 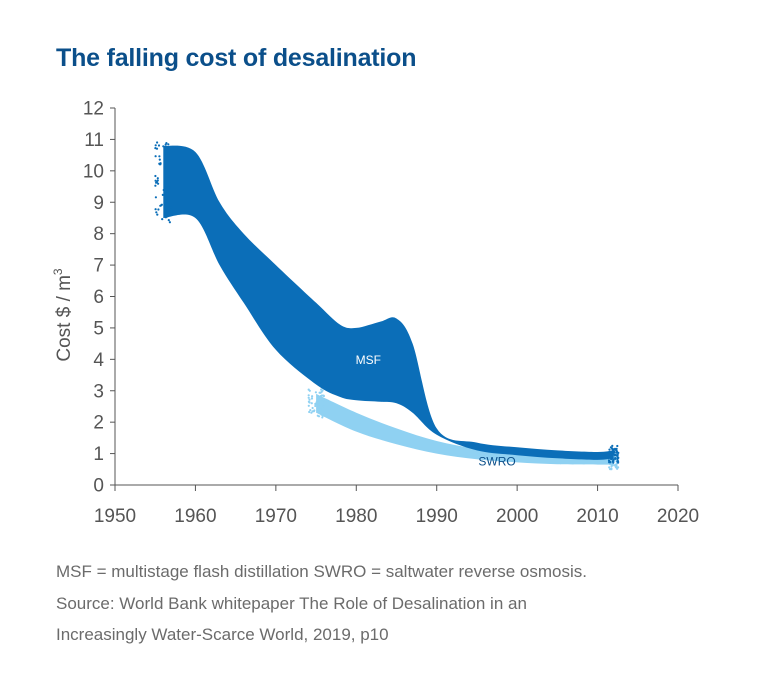 I want to click on y-tick-label: 3, so click(x=98, y=391).